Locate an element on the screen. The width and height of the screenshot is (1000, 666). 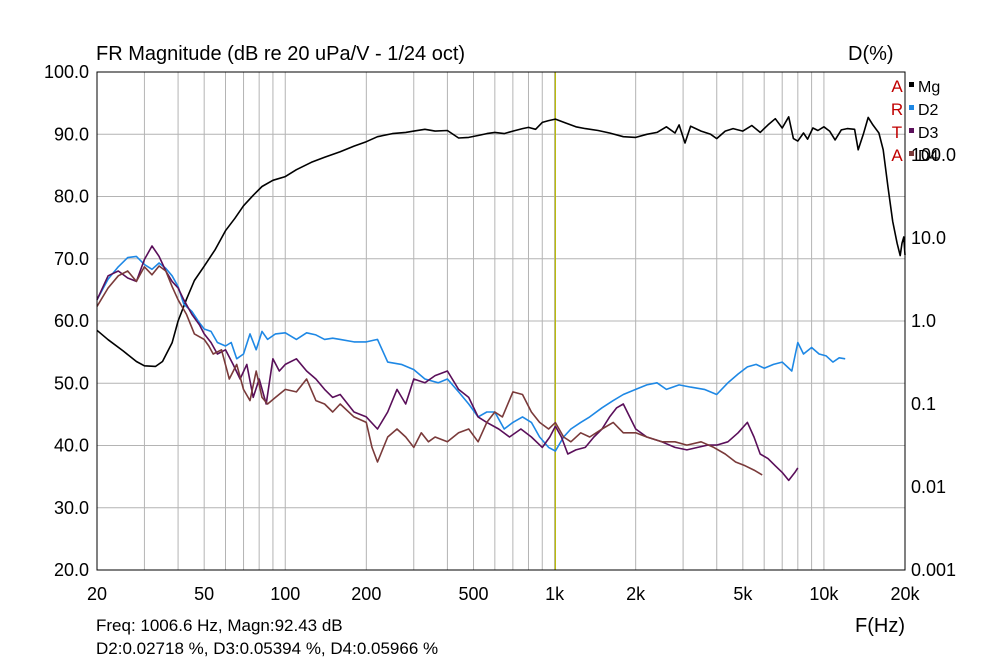
chart-title: FR Magnitude (dB re 20 uPa/V - 1/24 oct) is located at coordinates (280, 54).